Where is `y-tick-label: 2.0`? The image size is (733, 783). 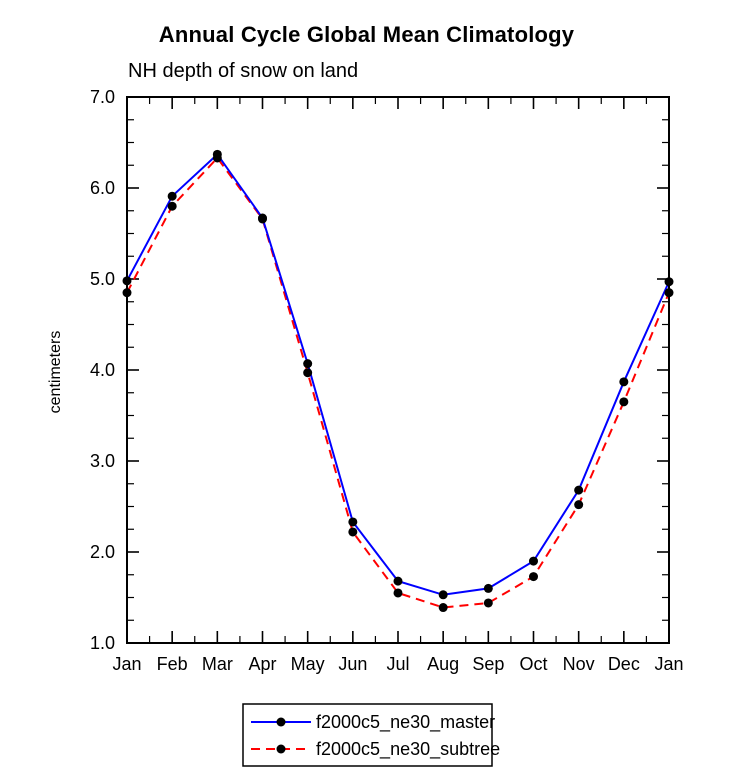
y-tick-label: 2.0 is located at coordinates (102, 552).